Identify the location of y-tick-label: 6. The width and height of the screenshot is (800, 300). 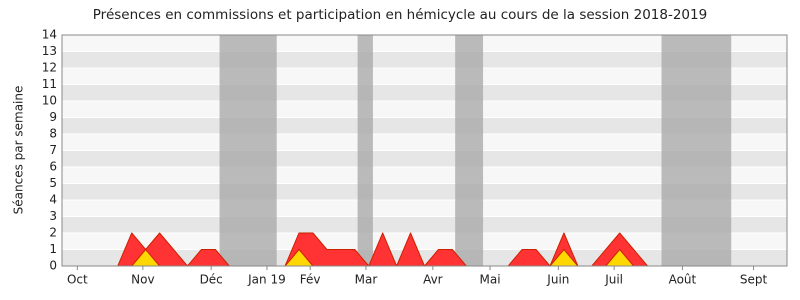
(53, 167).